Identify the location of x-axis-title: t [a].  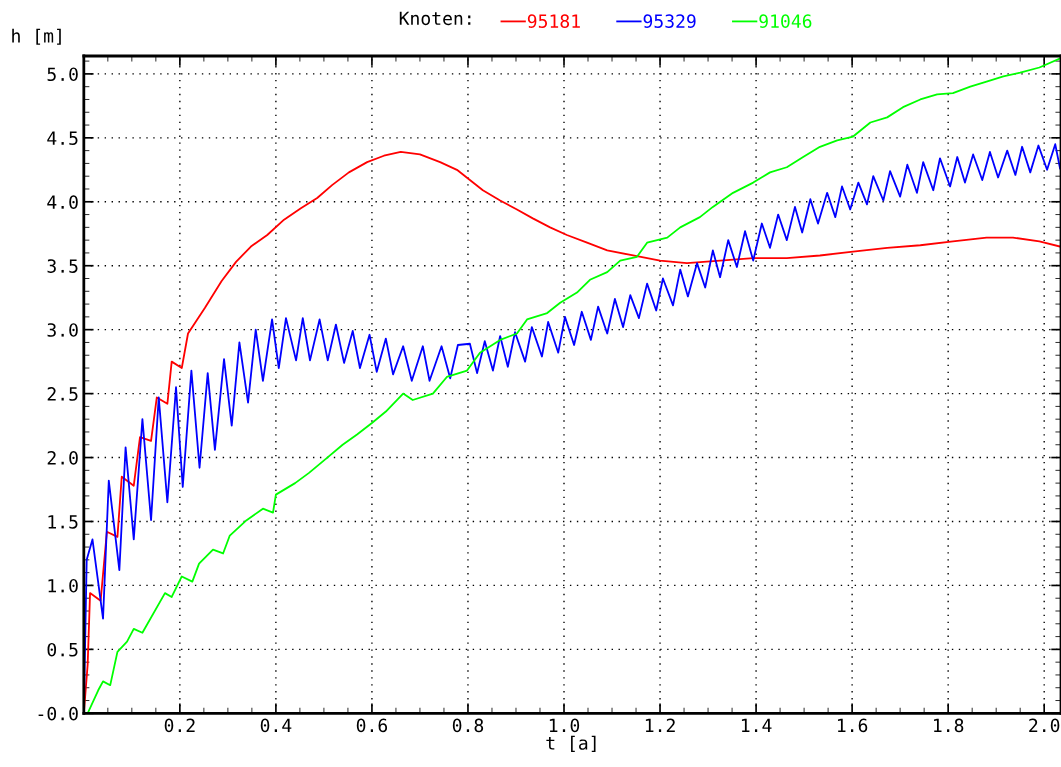
(571, 743).